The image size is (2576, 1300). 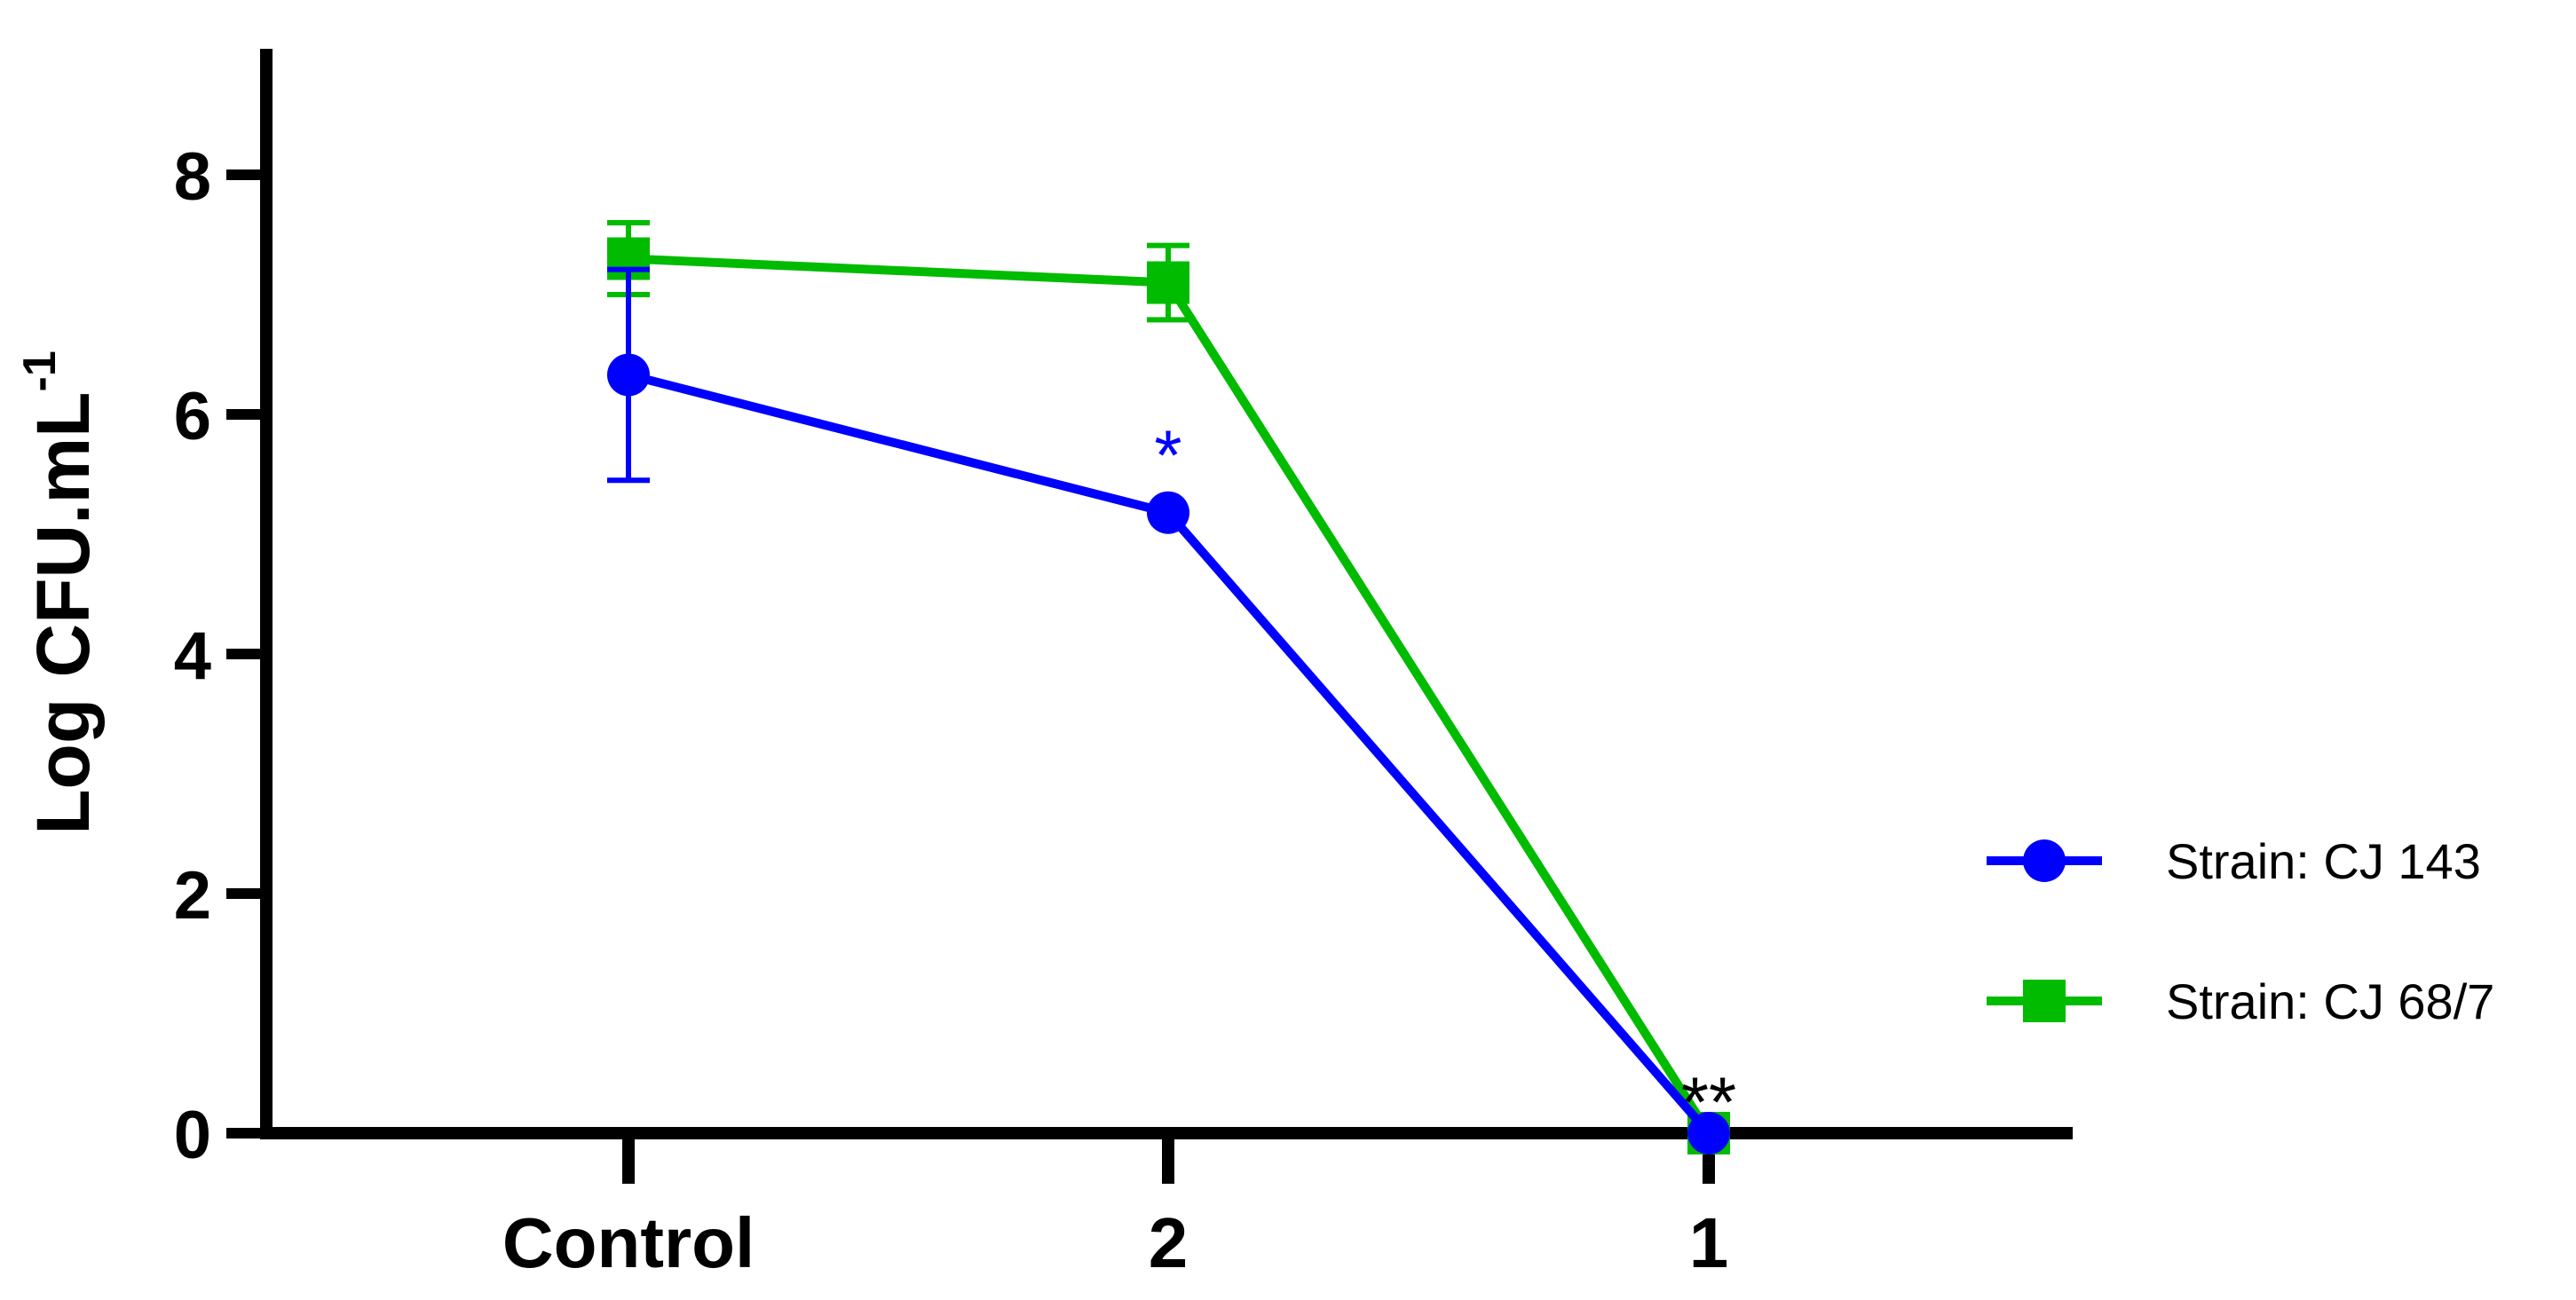 I want to click on legend-item: Strain: CJ 143, so click(x=2234, y=861).